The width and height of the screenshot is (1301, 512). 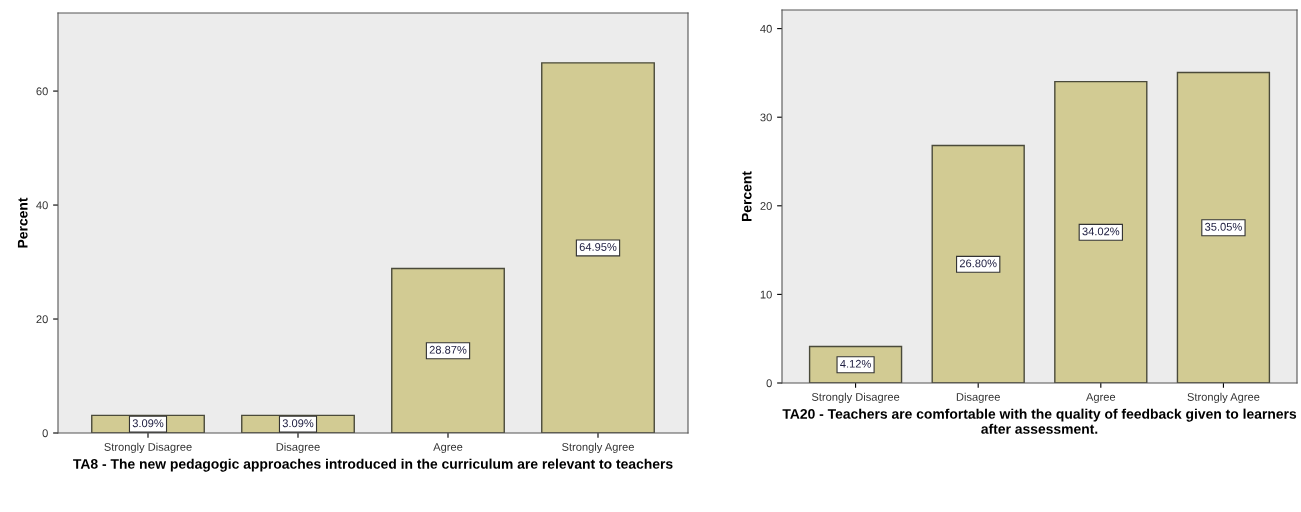 I want to click on y-tick-label: 60, so click(x=42, y=91).